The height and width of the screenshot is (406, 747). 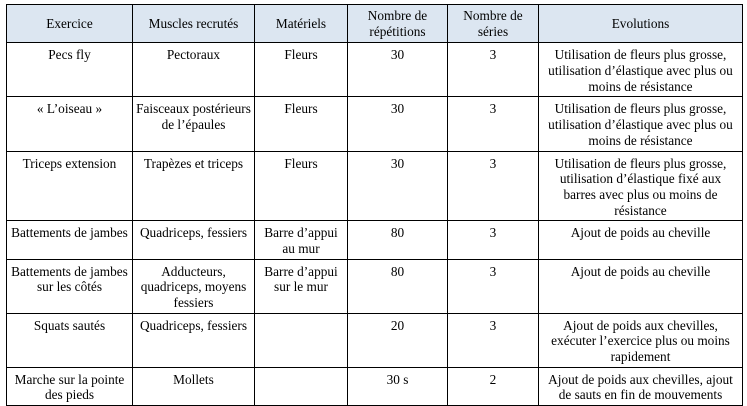 I want to click on cell-muscles: Faisceaux postérieurs de l’épaules, so click(x=193, y=124).